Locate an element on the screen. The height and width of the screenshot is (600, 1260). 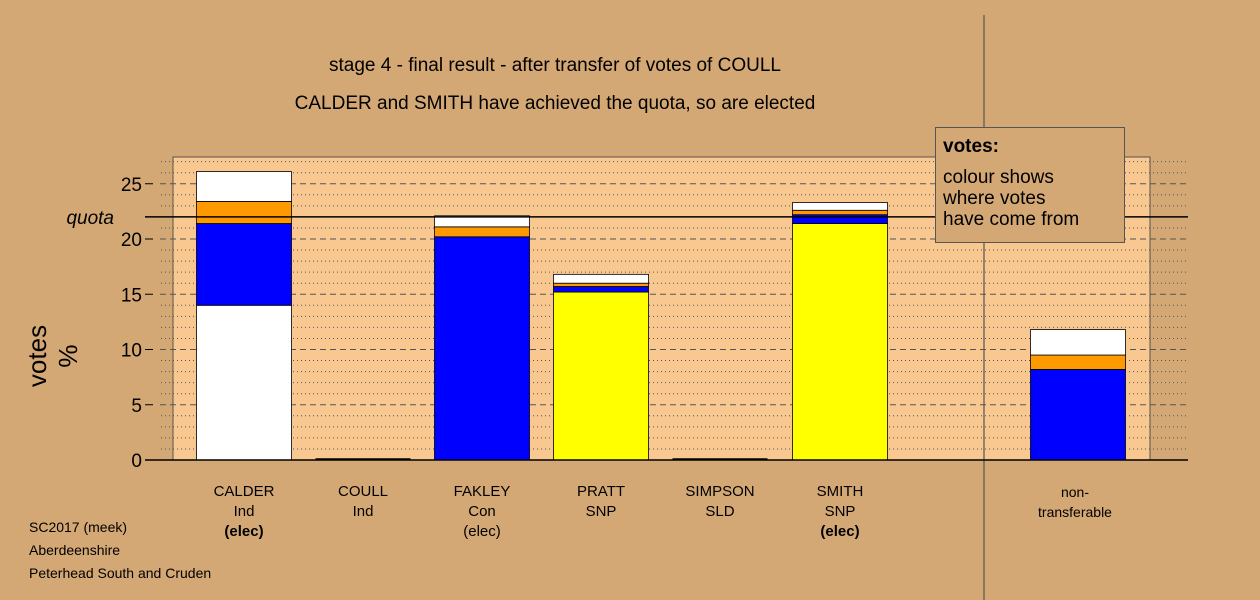
y-tick-label: 10 is located at coordinates (131, 351).